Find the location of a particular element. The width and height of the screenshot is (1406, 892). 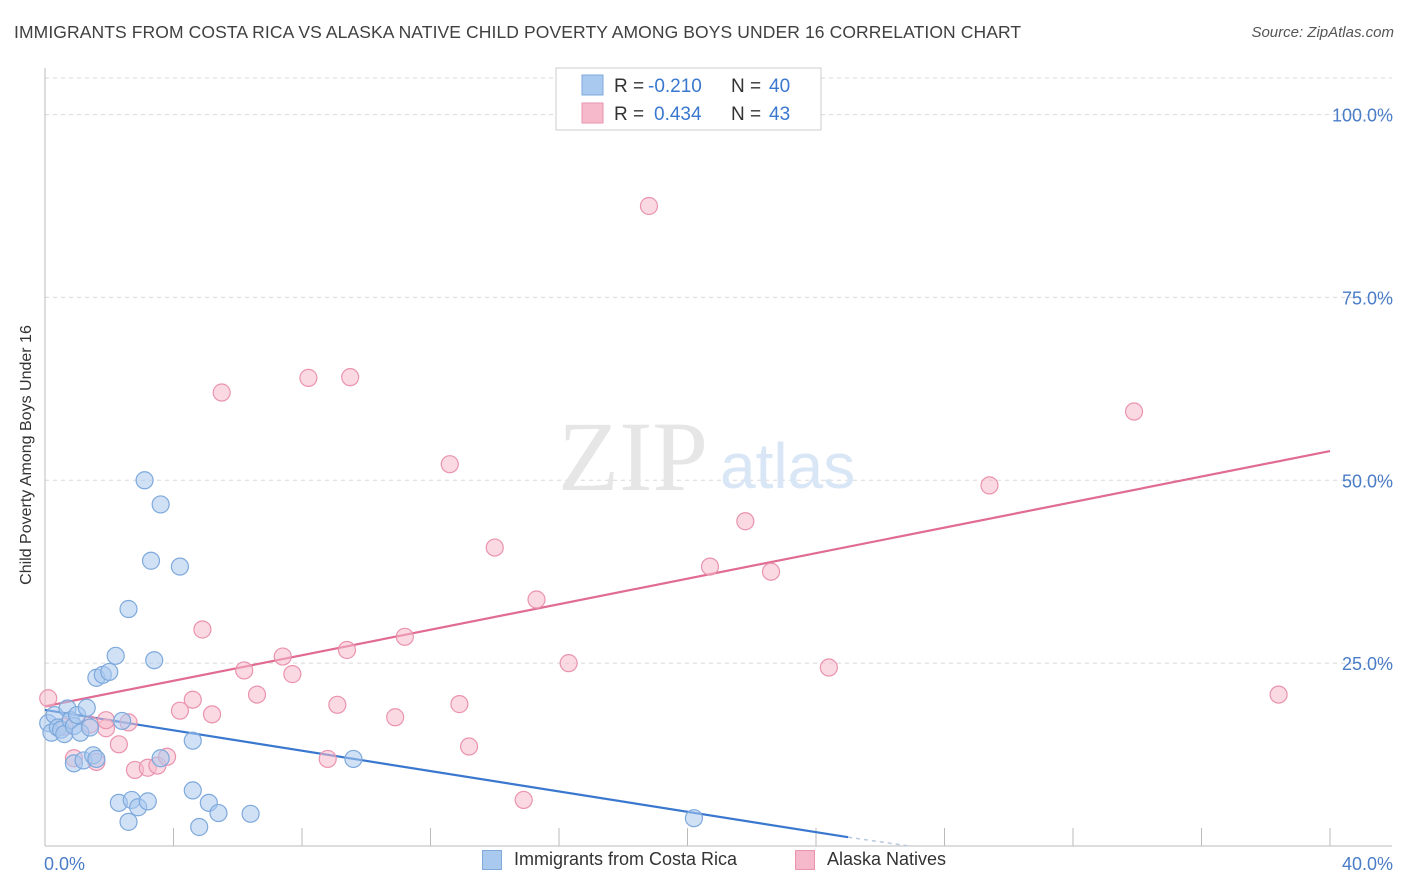

legend-item-alaska-natives: Alaska Natives is located at coordinates (870, 859).